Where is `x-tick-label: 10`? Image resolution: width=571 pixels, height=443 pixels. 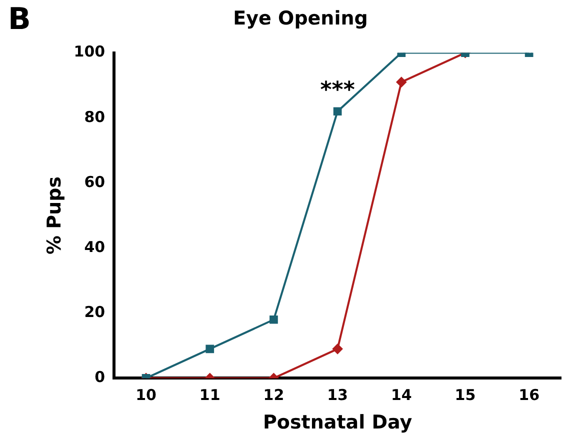
x-tick-label: 10 is located at coordinates (146, 395).